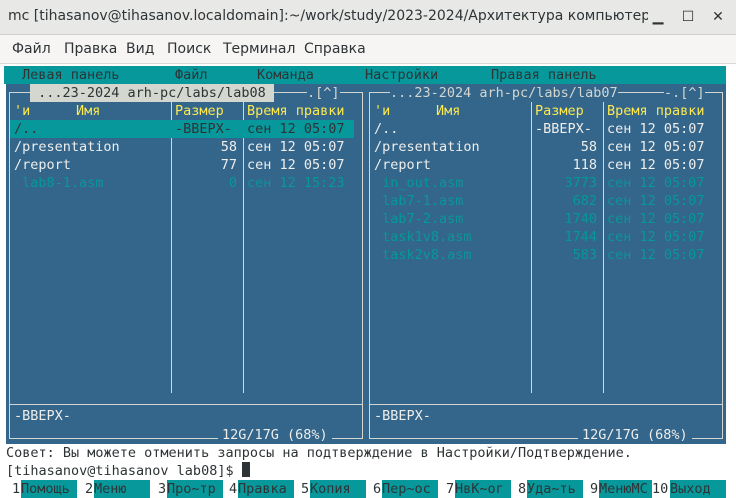  What do you see at coordinates (559, 111) in the screenshot?
I see `right-col-size: Размер` at bounding box center [559, 111].